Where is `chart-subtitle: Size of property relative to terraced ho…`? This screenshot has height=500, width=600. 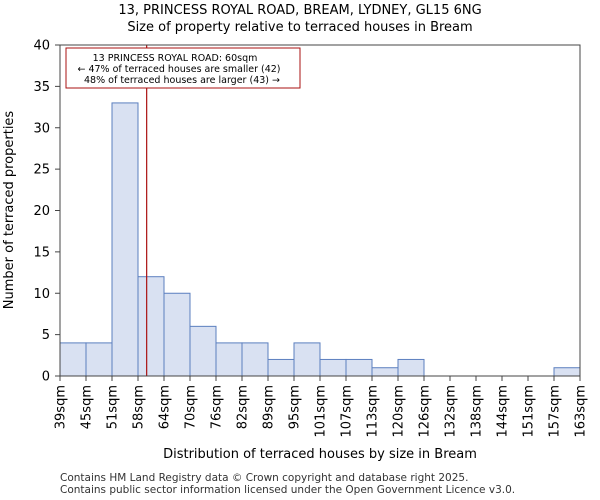
chart-subtitle: Size of property relative to terraced ho… is located at coordinates (299, 27).